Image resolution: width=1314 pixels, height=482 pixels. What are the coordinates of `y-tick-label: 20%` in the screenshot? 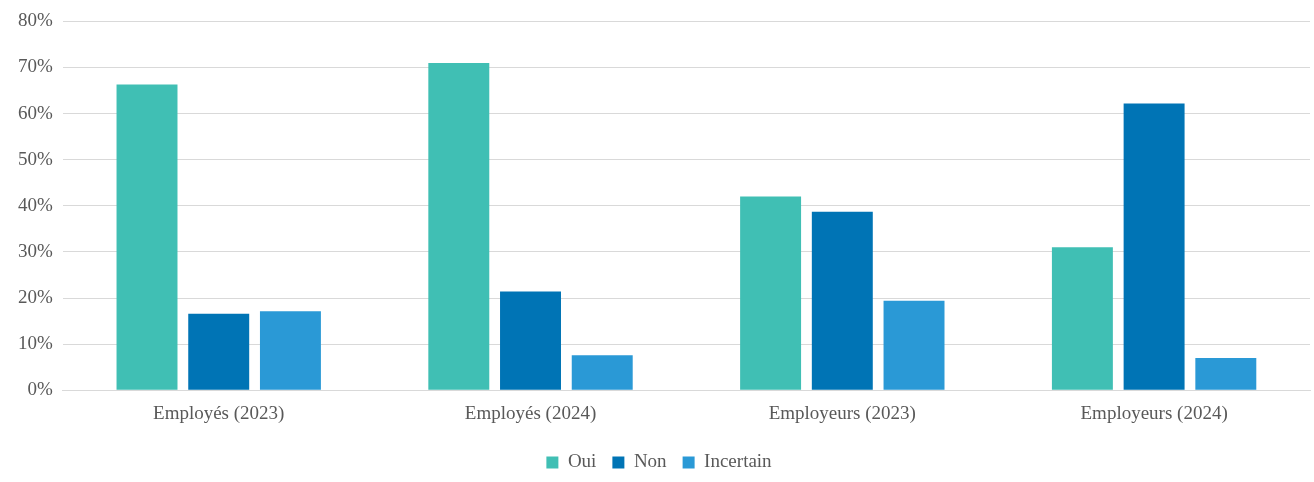 It's located at (35, 296).